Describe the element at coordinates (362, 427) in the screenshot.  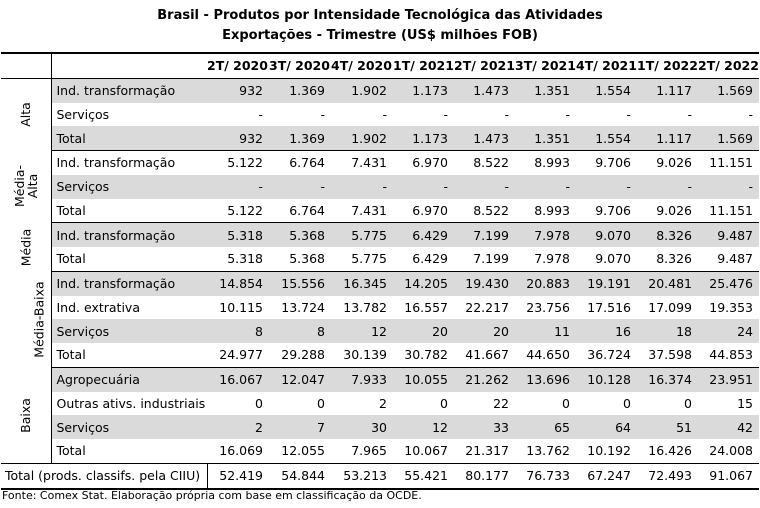
I see `cell-value: 30` at that location.